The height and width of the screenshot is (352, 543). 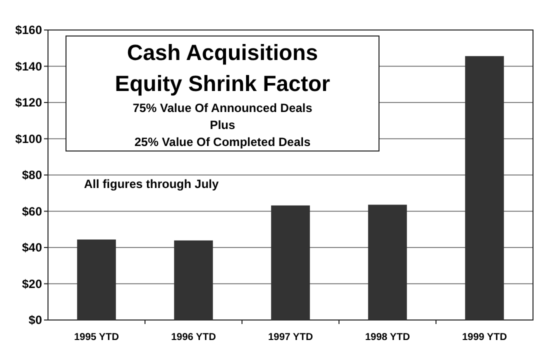 I want to click on y-tick-label: $100, so click(x=28, y=139).